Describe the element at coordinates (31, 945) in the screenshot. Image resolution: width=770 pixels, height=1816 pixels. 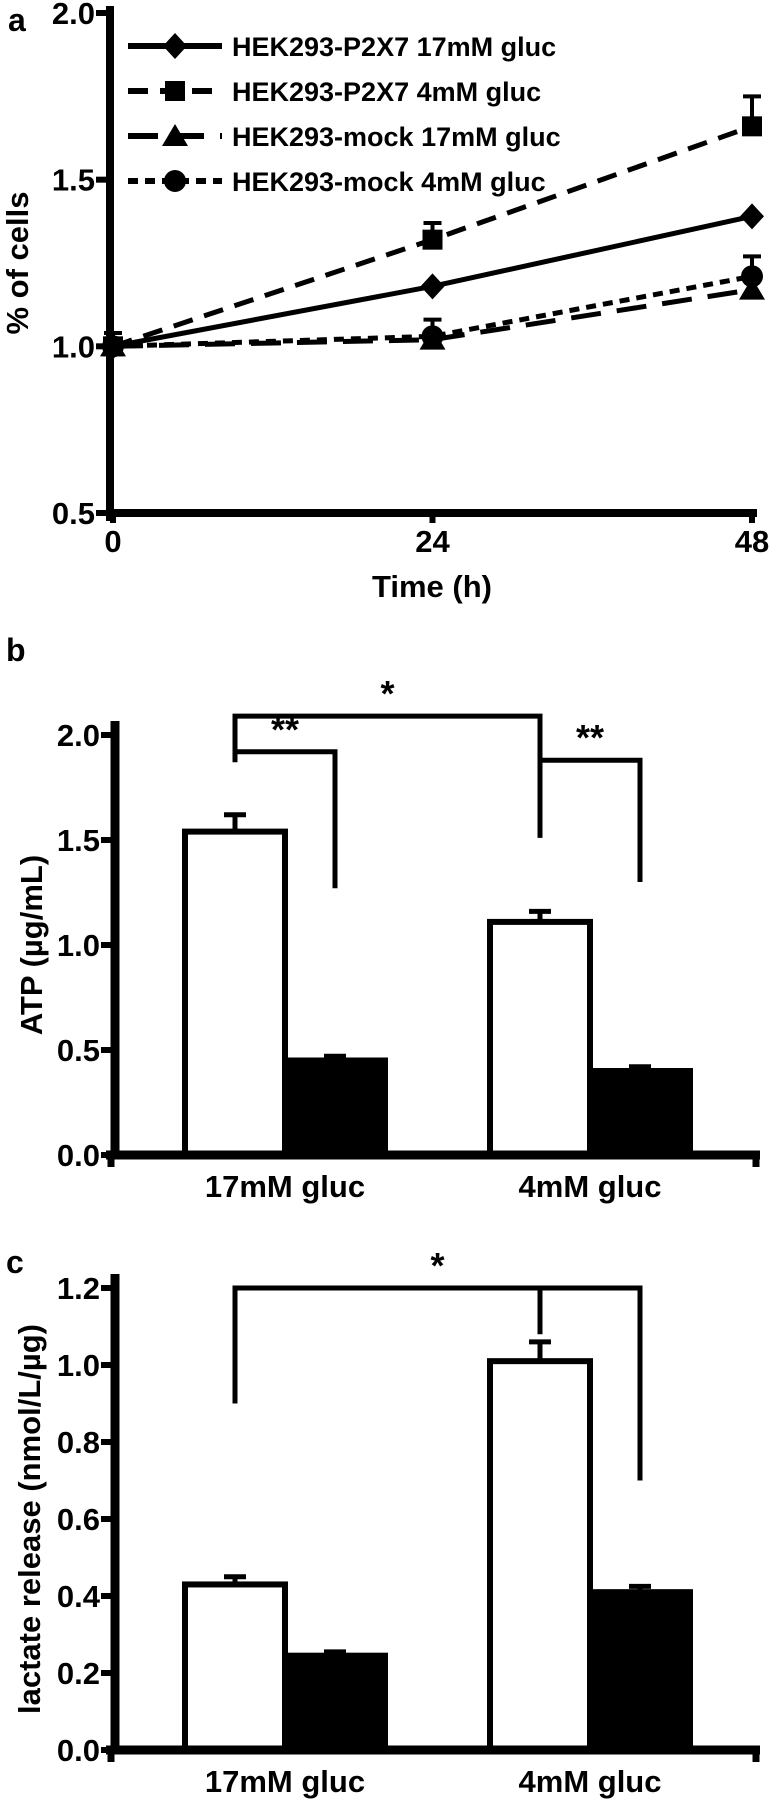
I see `y-axis-title: ATP (µg/mL)` at that location.